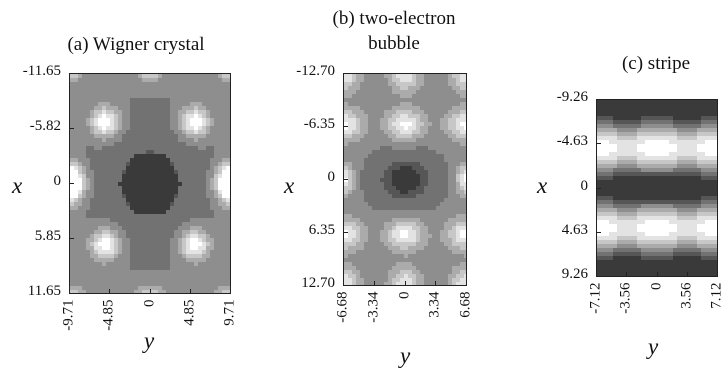  What do you see at coordinates (136, 44) in the screenshot?
I see `panel-a-title: (a) Wigner crystal` at bounding box center [136, 44].